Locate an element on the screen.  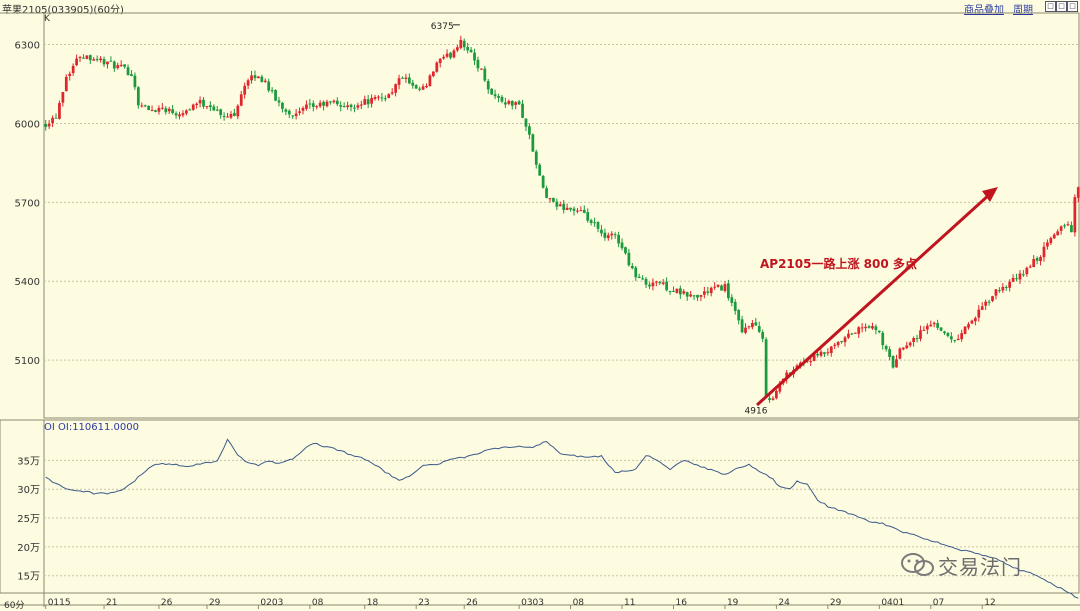
window-maximize-button: □ is located at coordinates (1072, 6).